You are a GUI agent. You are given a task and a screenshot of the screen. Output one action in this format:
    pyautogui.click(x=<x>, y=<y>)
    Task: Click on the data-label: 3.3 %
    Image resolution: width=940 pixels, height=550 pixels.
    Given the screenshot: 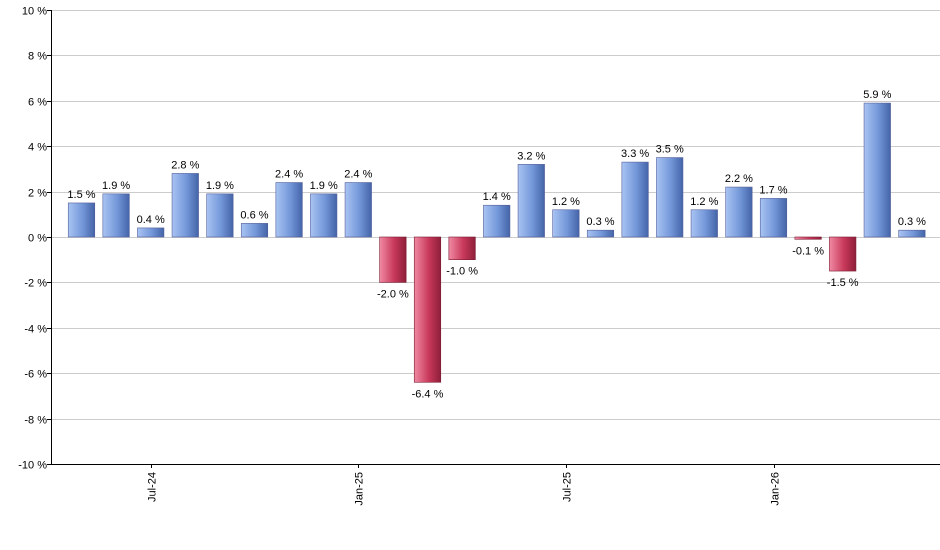 What is the action you would take?
    pyautogui.click(x=635, y=154)
    